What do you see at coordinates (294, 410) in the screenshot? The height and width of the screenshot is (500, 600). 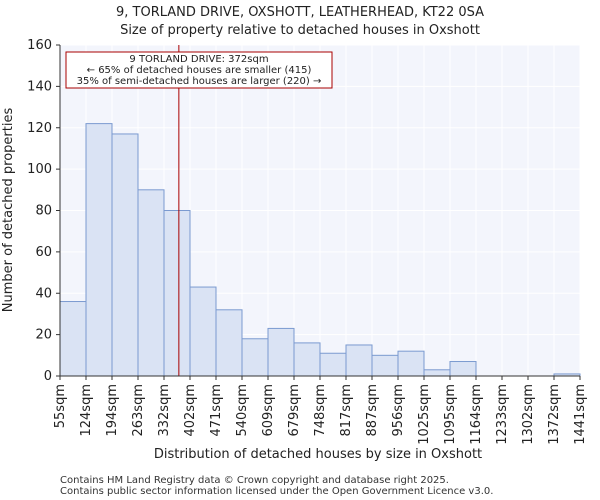 I see `x-tick-label: 679sqm` at bounding box center [294, 410].